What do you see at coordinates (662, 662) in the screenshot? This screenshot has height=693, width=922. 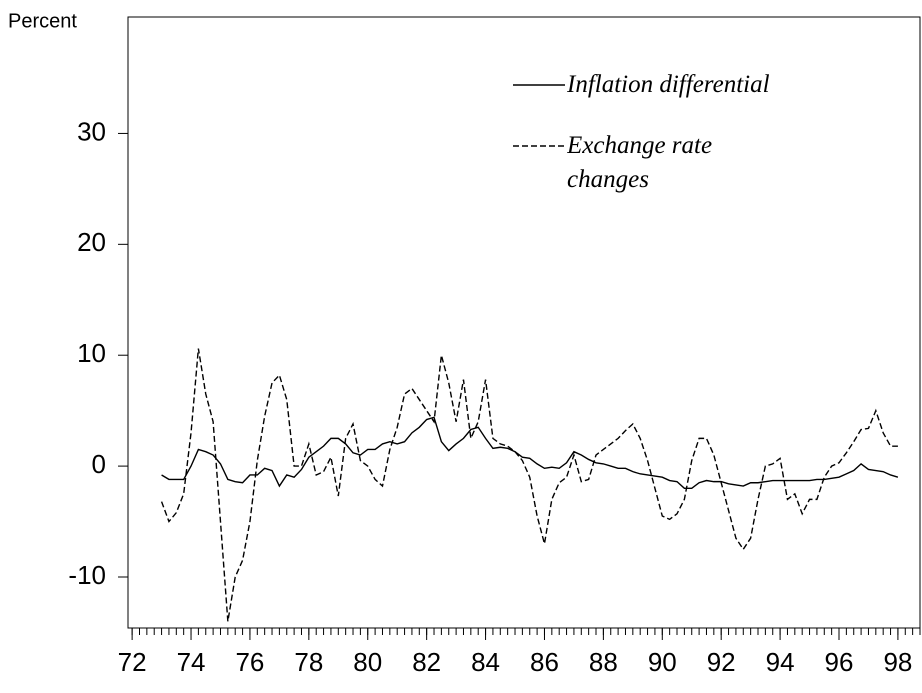 I see `x-tick-label: 90` at bounding box center [662, 662].